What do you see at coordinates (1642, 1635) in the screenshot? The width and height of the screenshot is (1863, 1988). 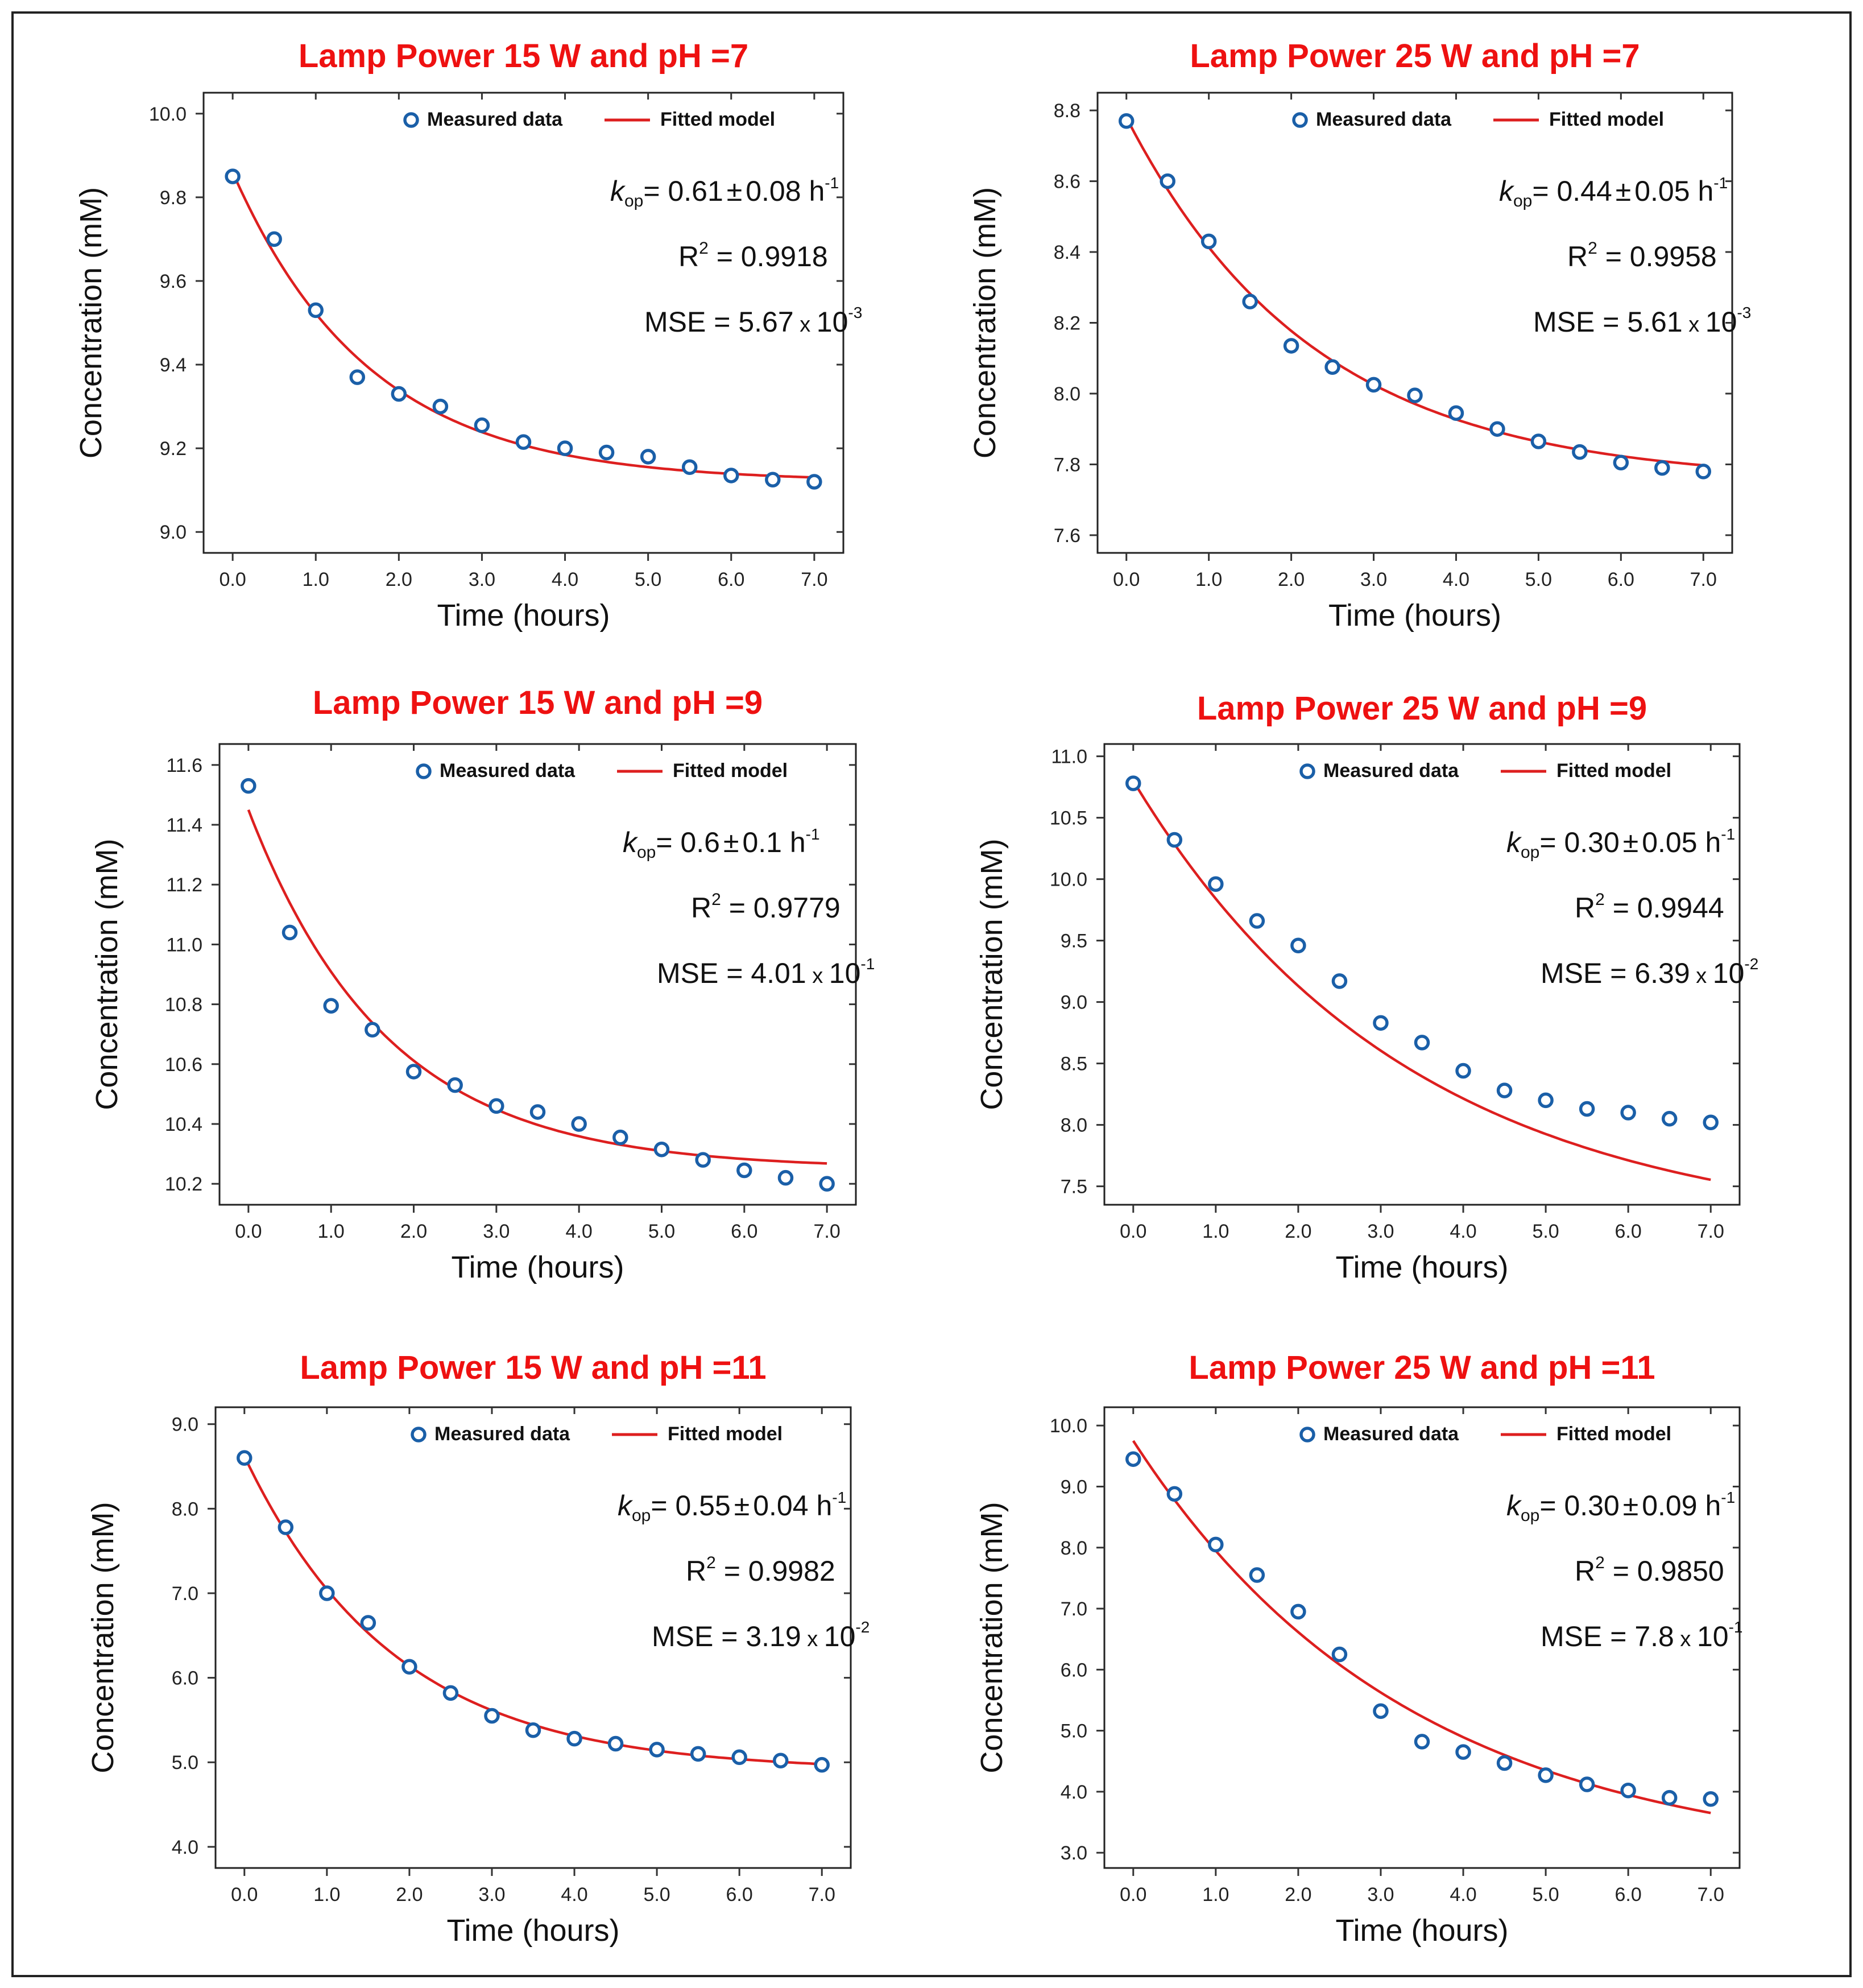 I see `mse-annotation: MSE = 7.8 x 10-1` at bounding box center [1642, 1635].